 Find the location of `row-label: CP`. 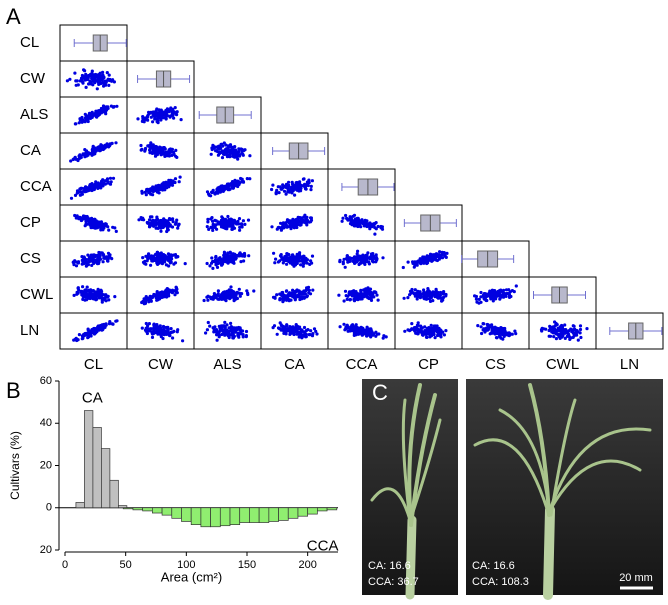

row-label: CP is located at coordinates (30, 222).